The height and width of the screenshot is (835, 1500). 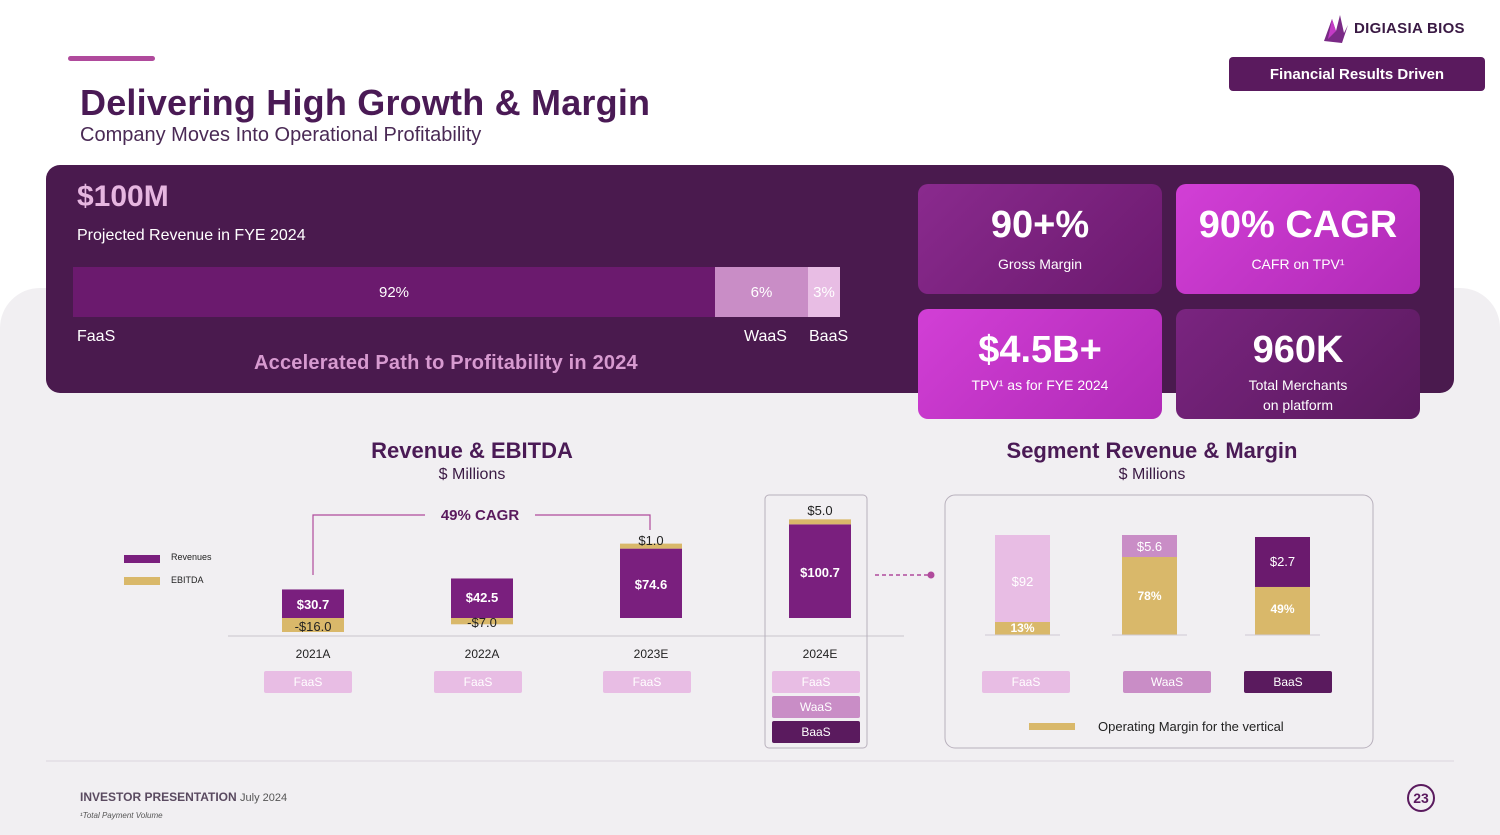 I want to click on kpi-gross-margin-value: 90+%, so click(x=1040, y=225).